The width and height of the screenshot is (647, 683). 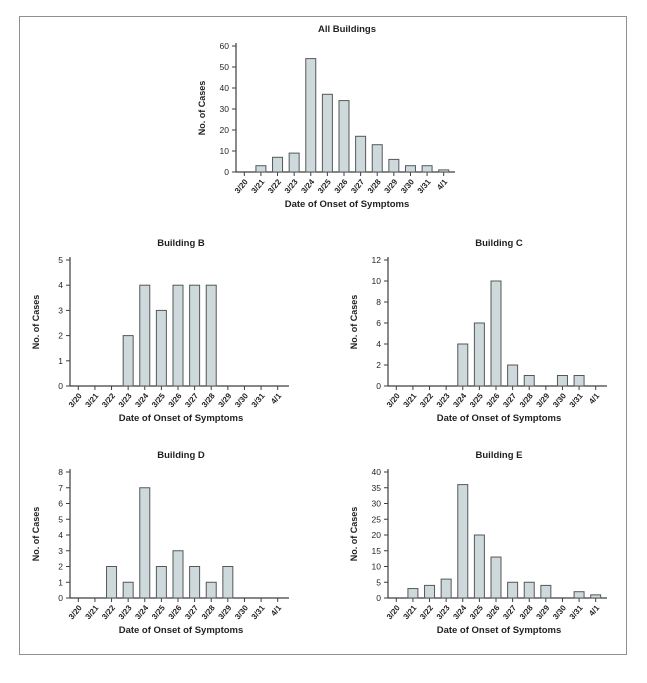 I want to click on y-tick-label: 15, so click(x=377, y=551).